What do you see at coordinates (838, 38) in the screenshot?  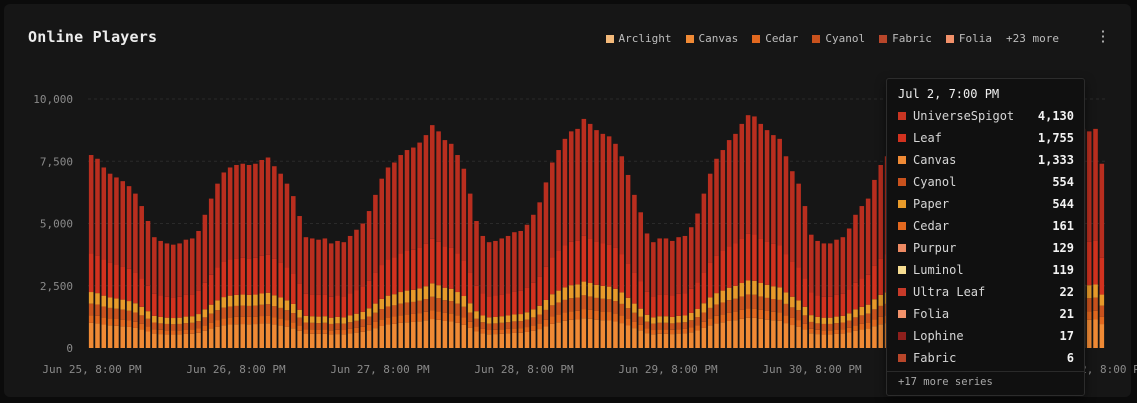 I see `legend-item-cyanol: Cyanol` at bounding box center [838, 38].